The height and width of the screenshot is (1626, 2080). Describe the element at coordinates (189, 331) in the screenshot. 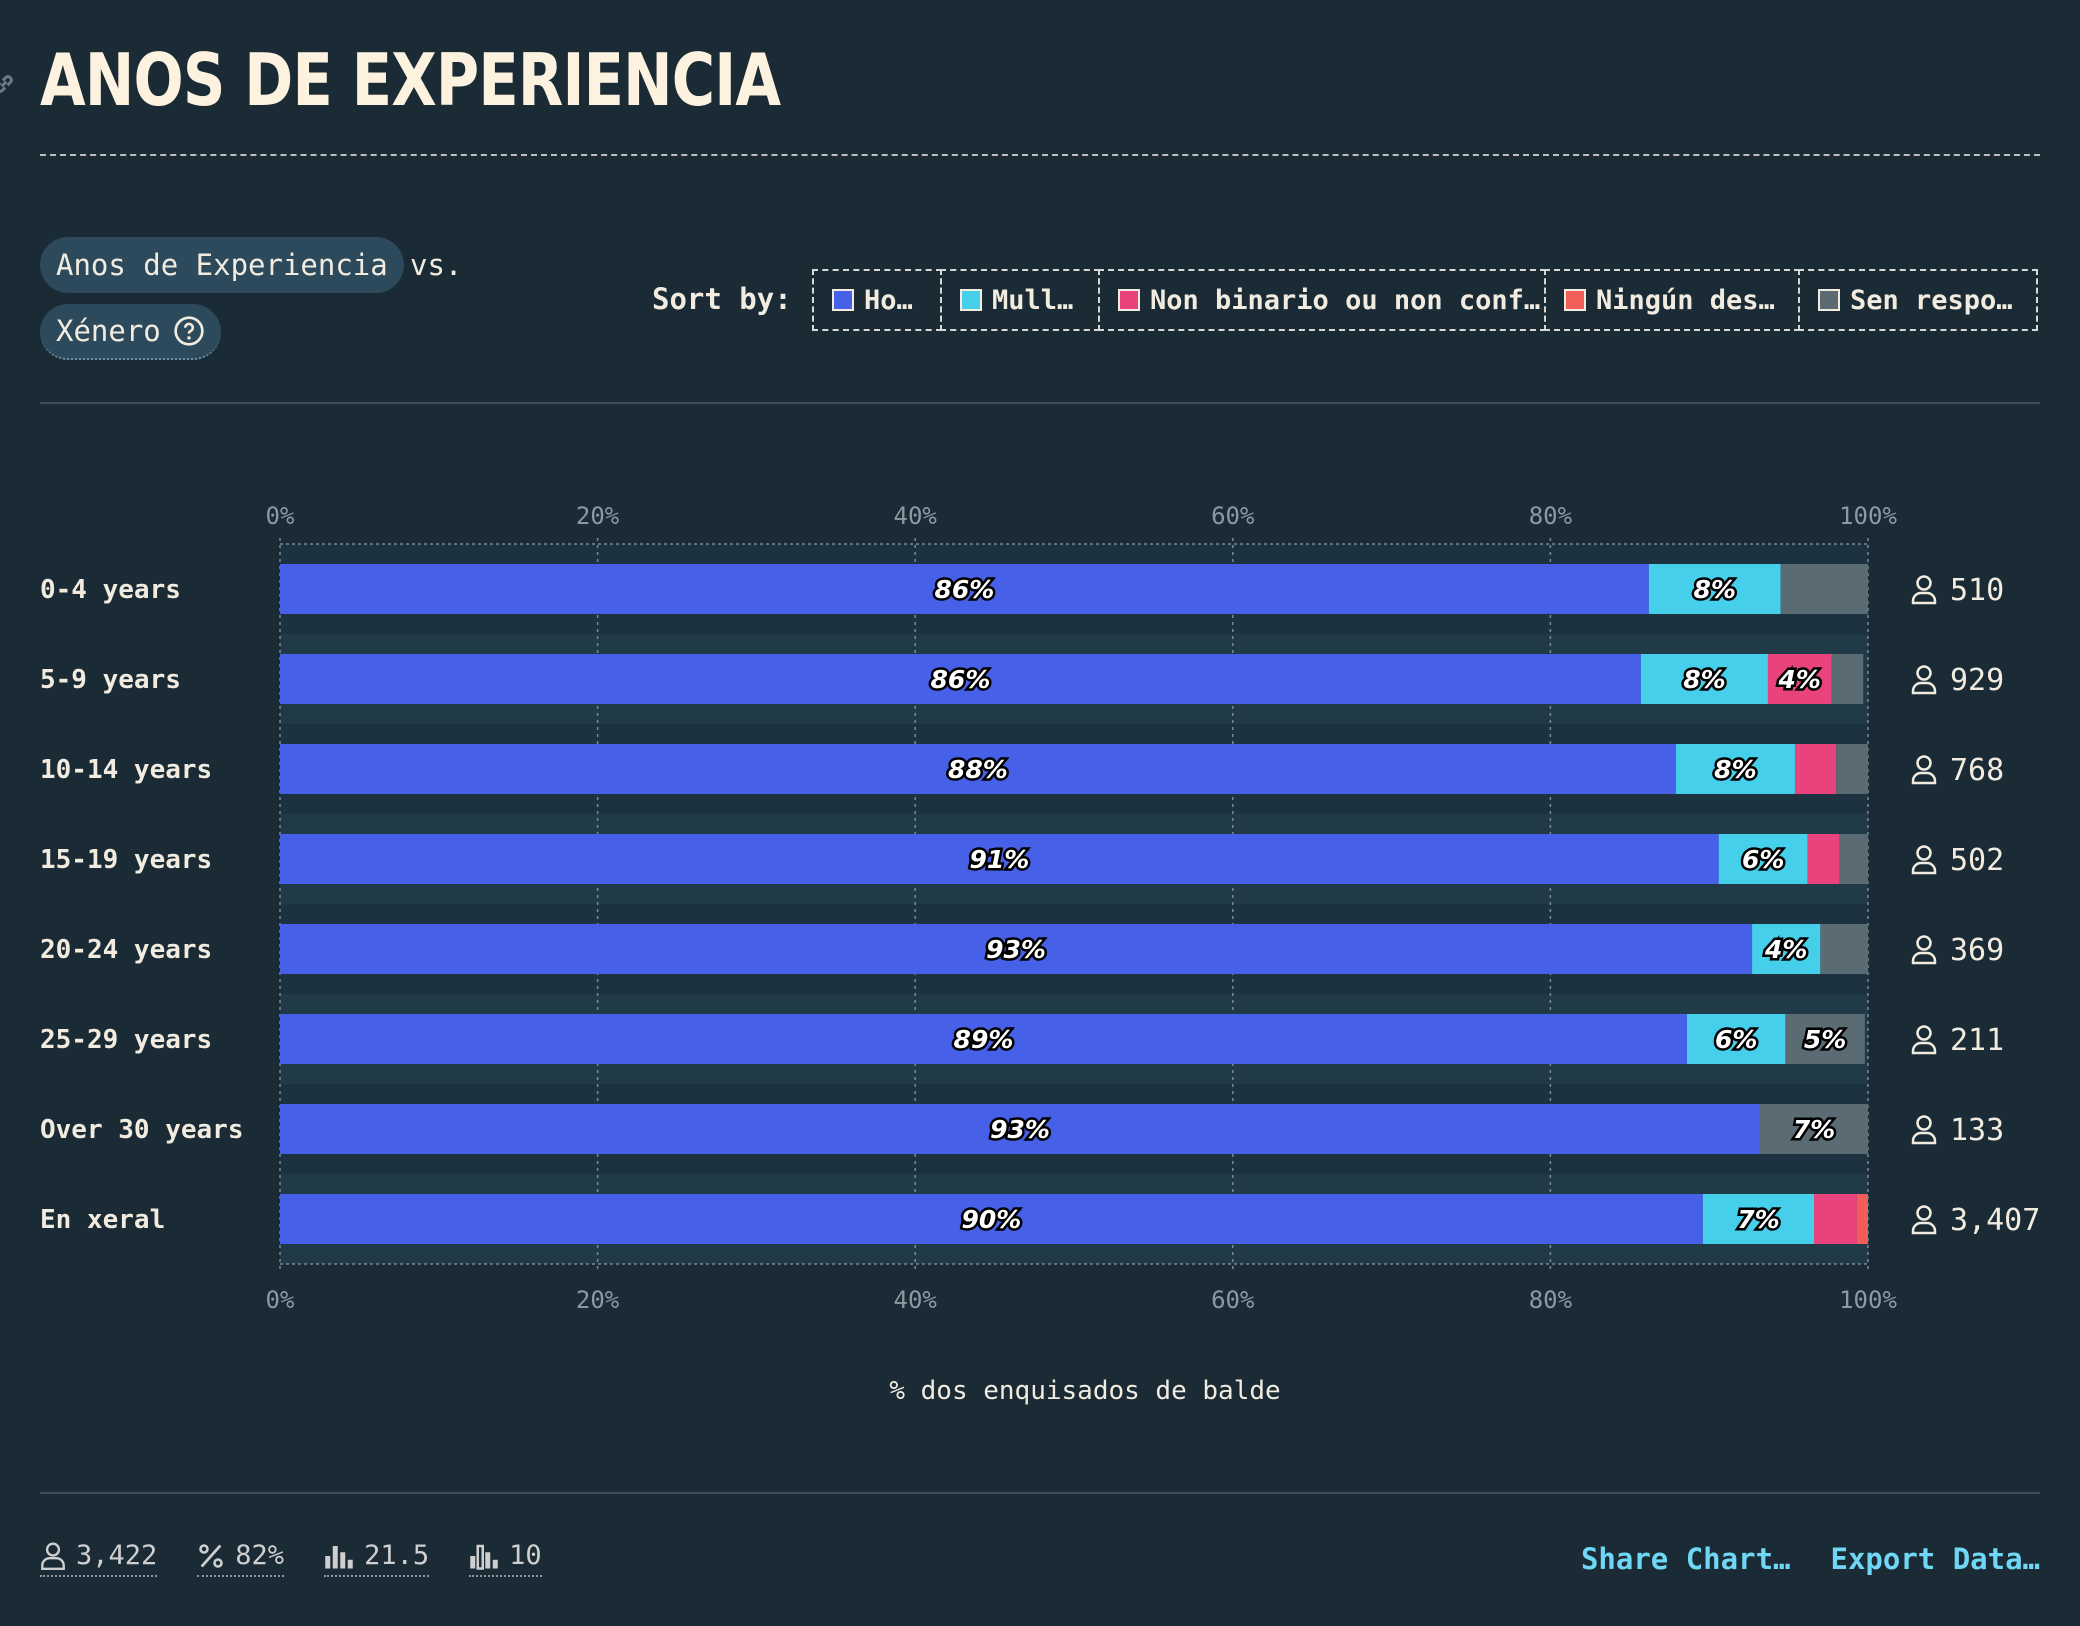

I see `help-icon` at that location.